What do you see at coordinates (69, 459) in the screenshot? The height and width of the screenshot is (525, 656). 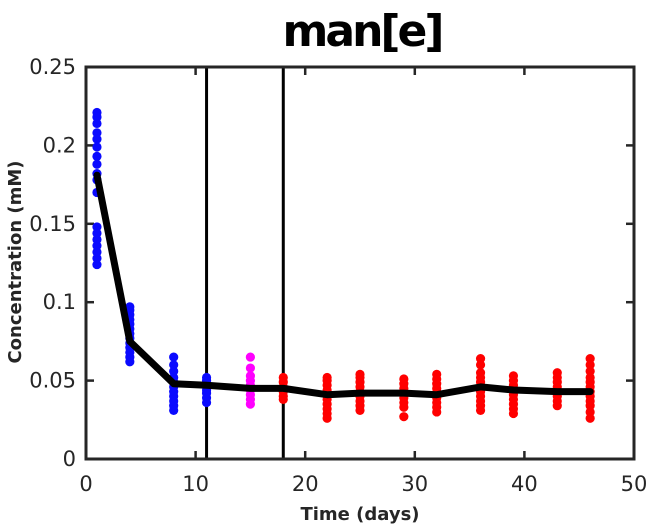 I see `y-tick-label: 0` at bounding box center [69, 459].